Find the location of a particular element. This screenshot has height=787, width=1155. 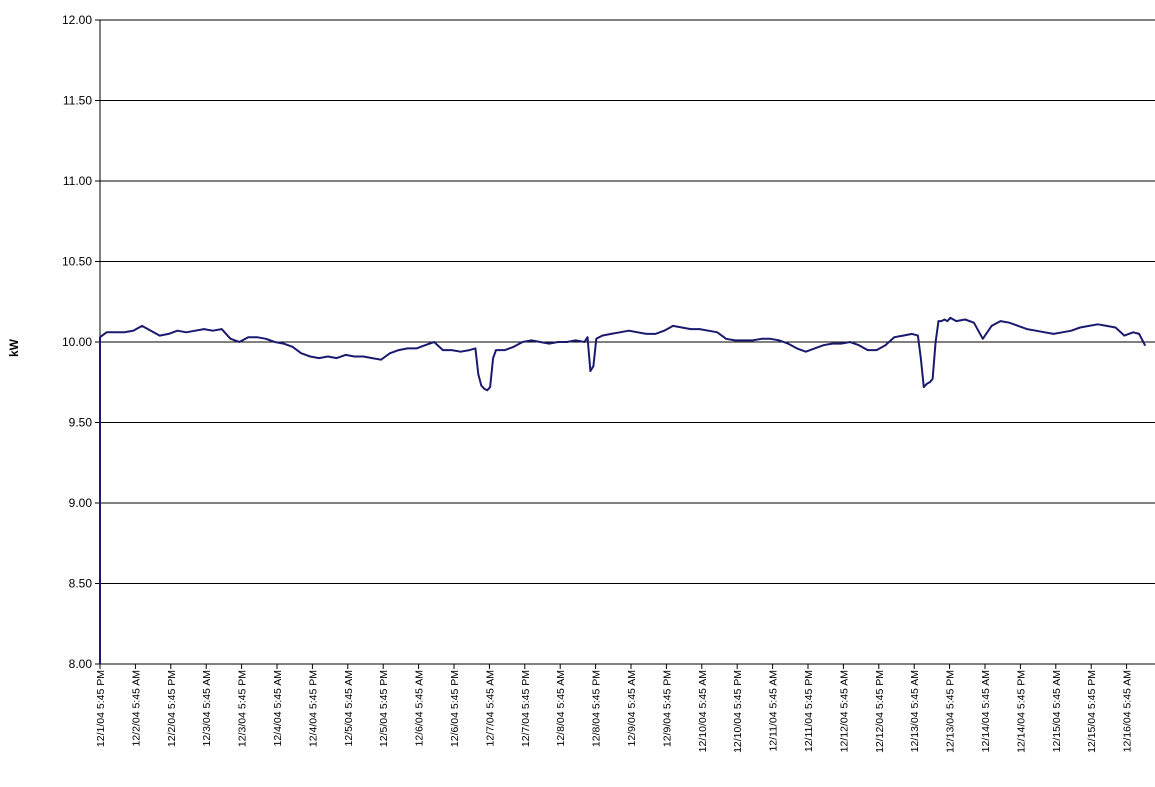

x-tick-label: 12/9/04 5:45 AM is located at coordinates (632, 708).